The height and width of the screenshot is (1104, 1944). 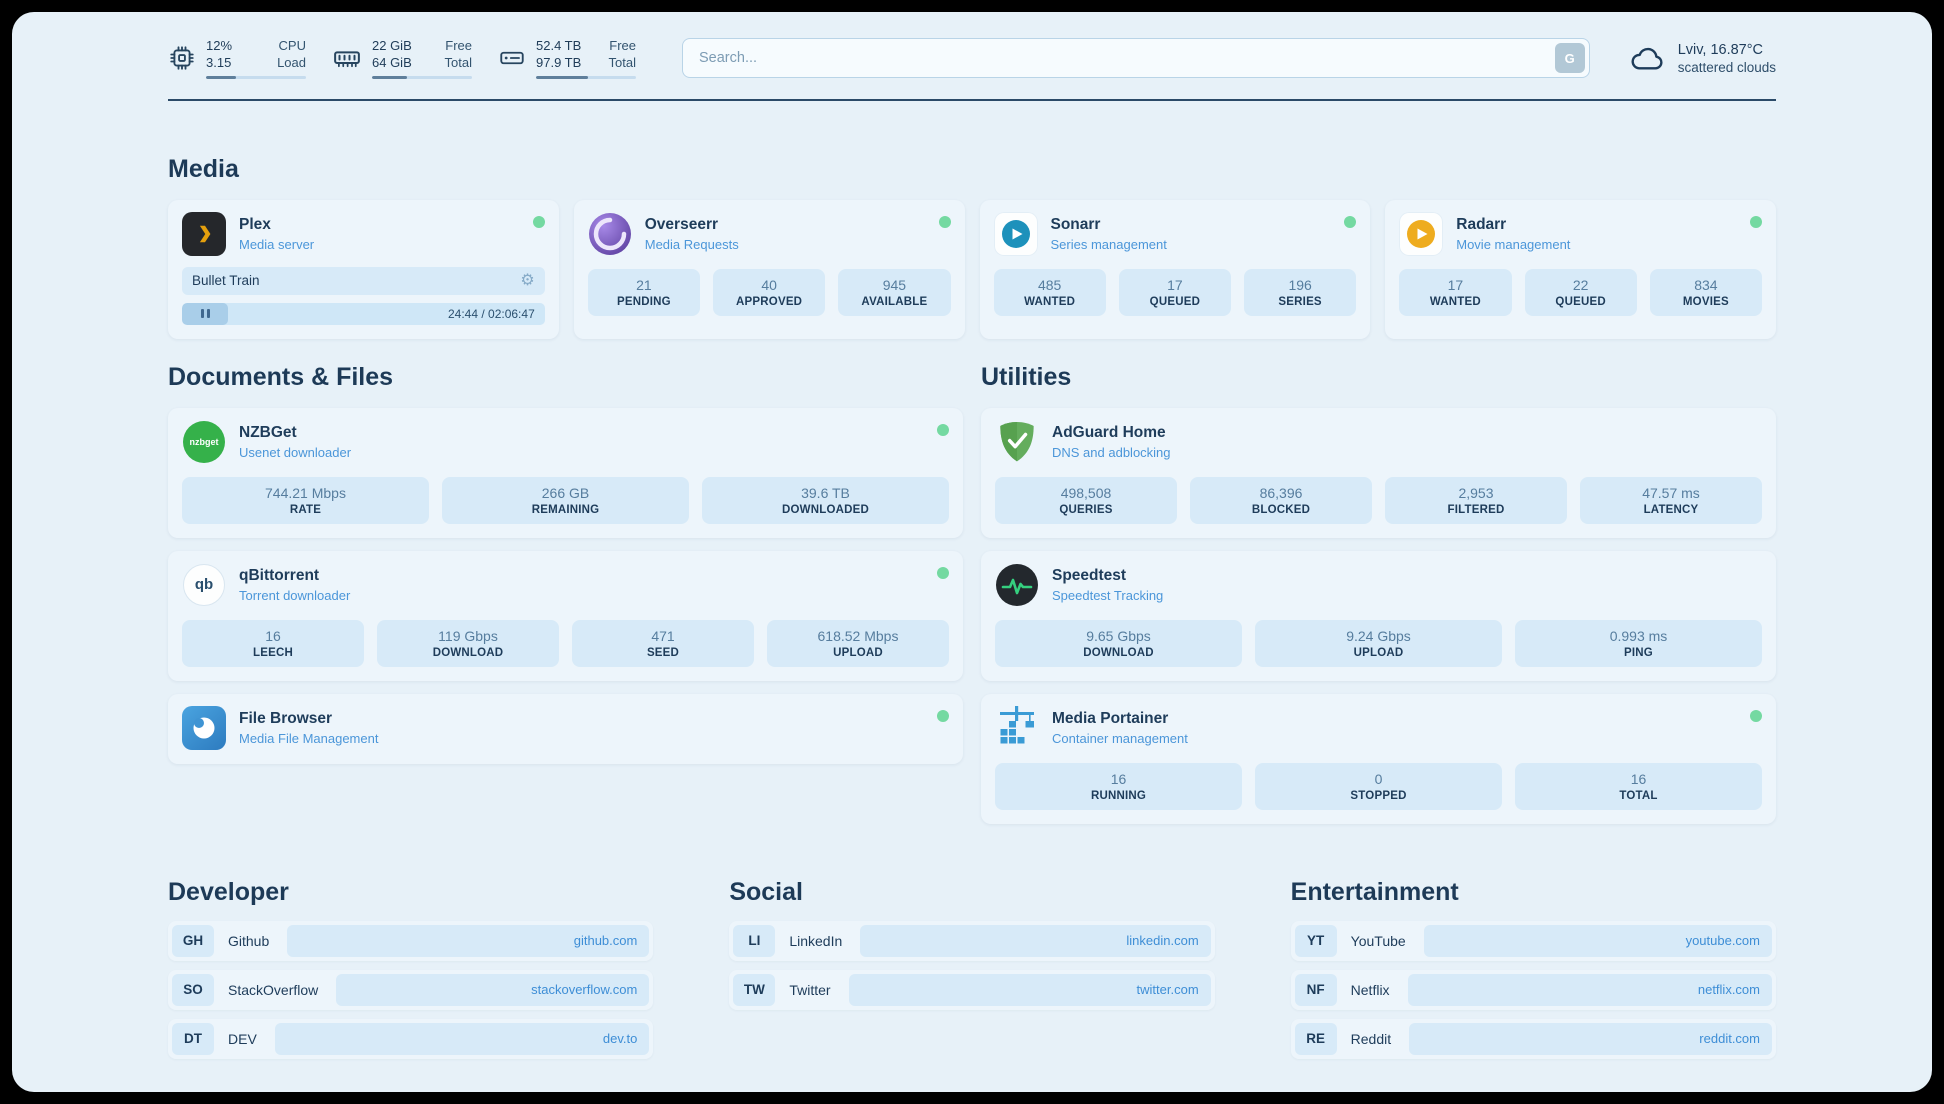 I want to click on stat-block: 9.24 Gbps UPLOAD, so click(x=1378, y=643).